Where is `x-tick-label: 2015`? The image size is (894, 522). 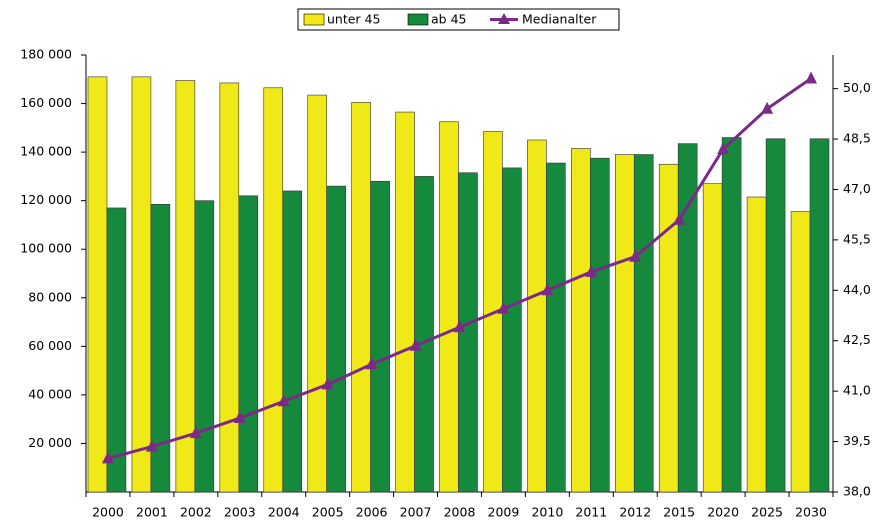
x-tick-label: 2015 is located at coordinates (679, 512).